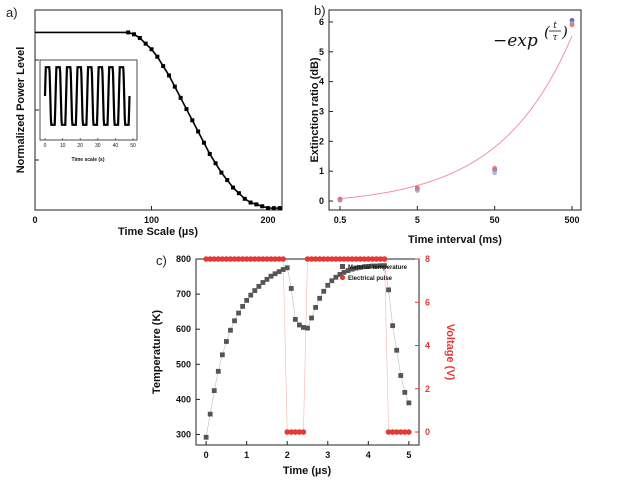 The width and height of the screenshot is (639, 490). What do you see at coordinates (321, 111) in the screenshot?
I see `y-tick-label: 3` at bounding box center [321, 111].